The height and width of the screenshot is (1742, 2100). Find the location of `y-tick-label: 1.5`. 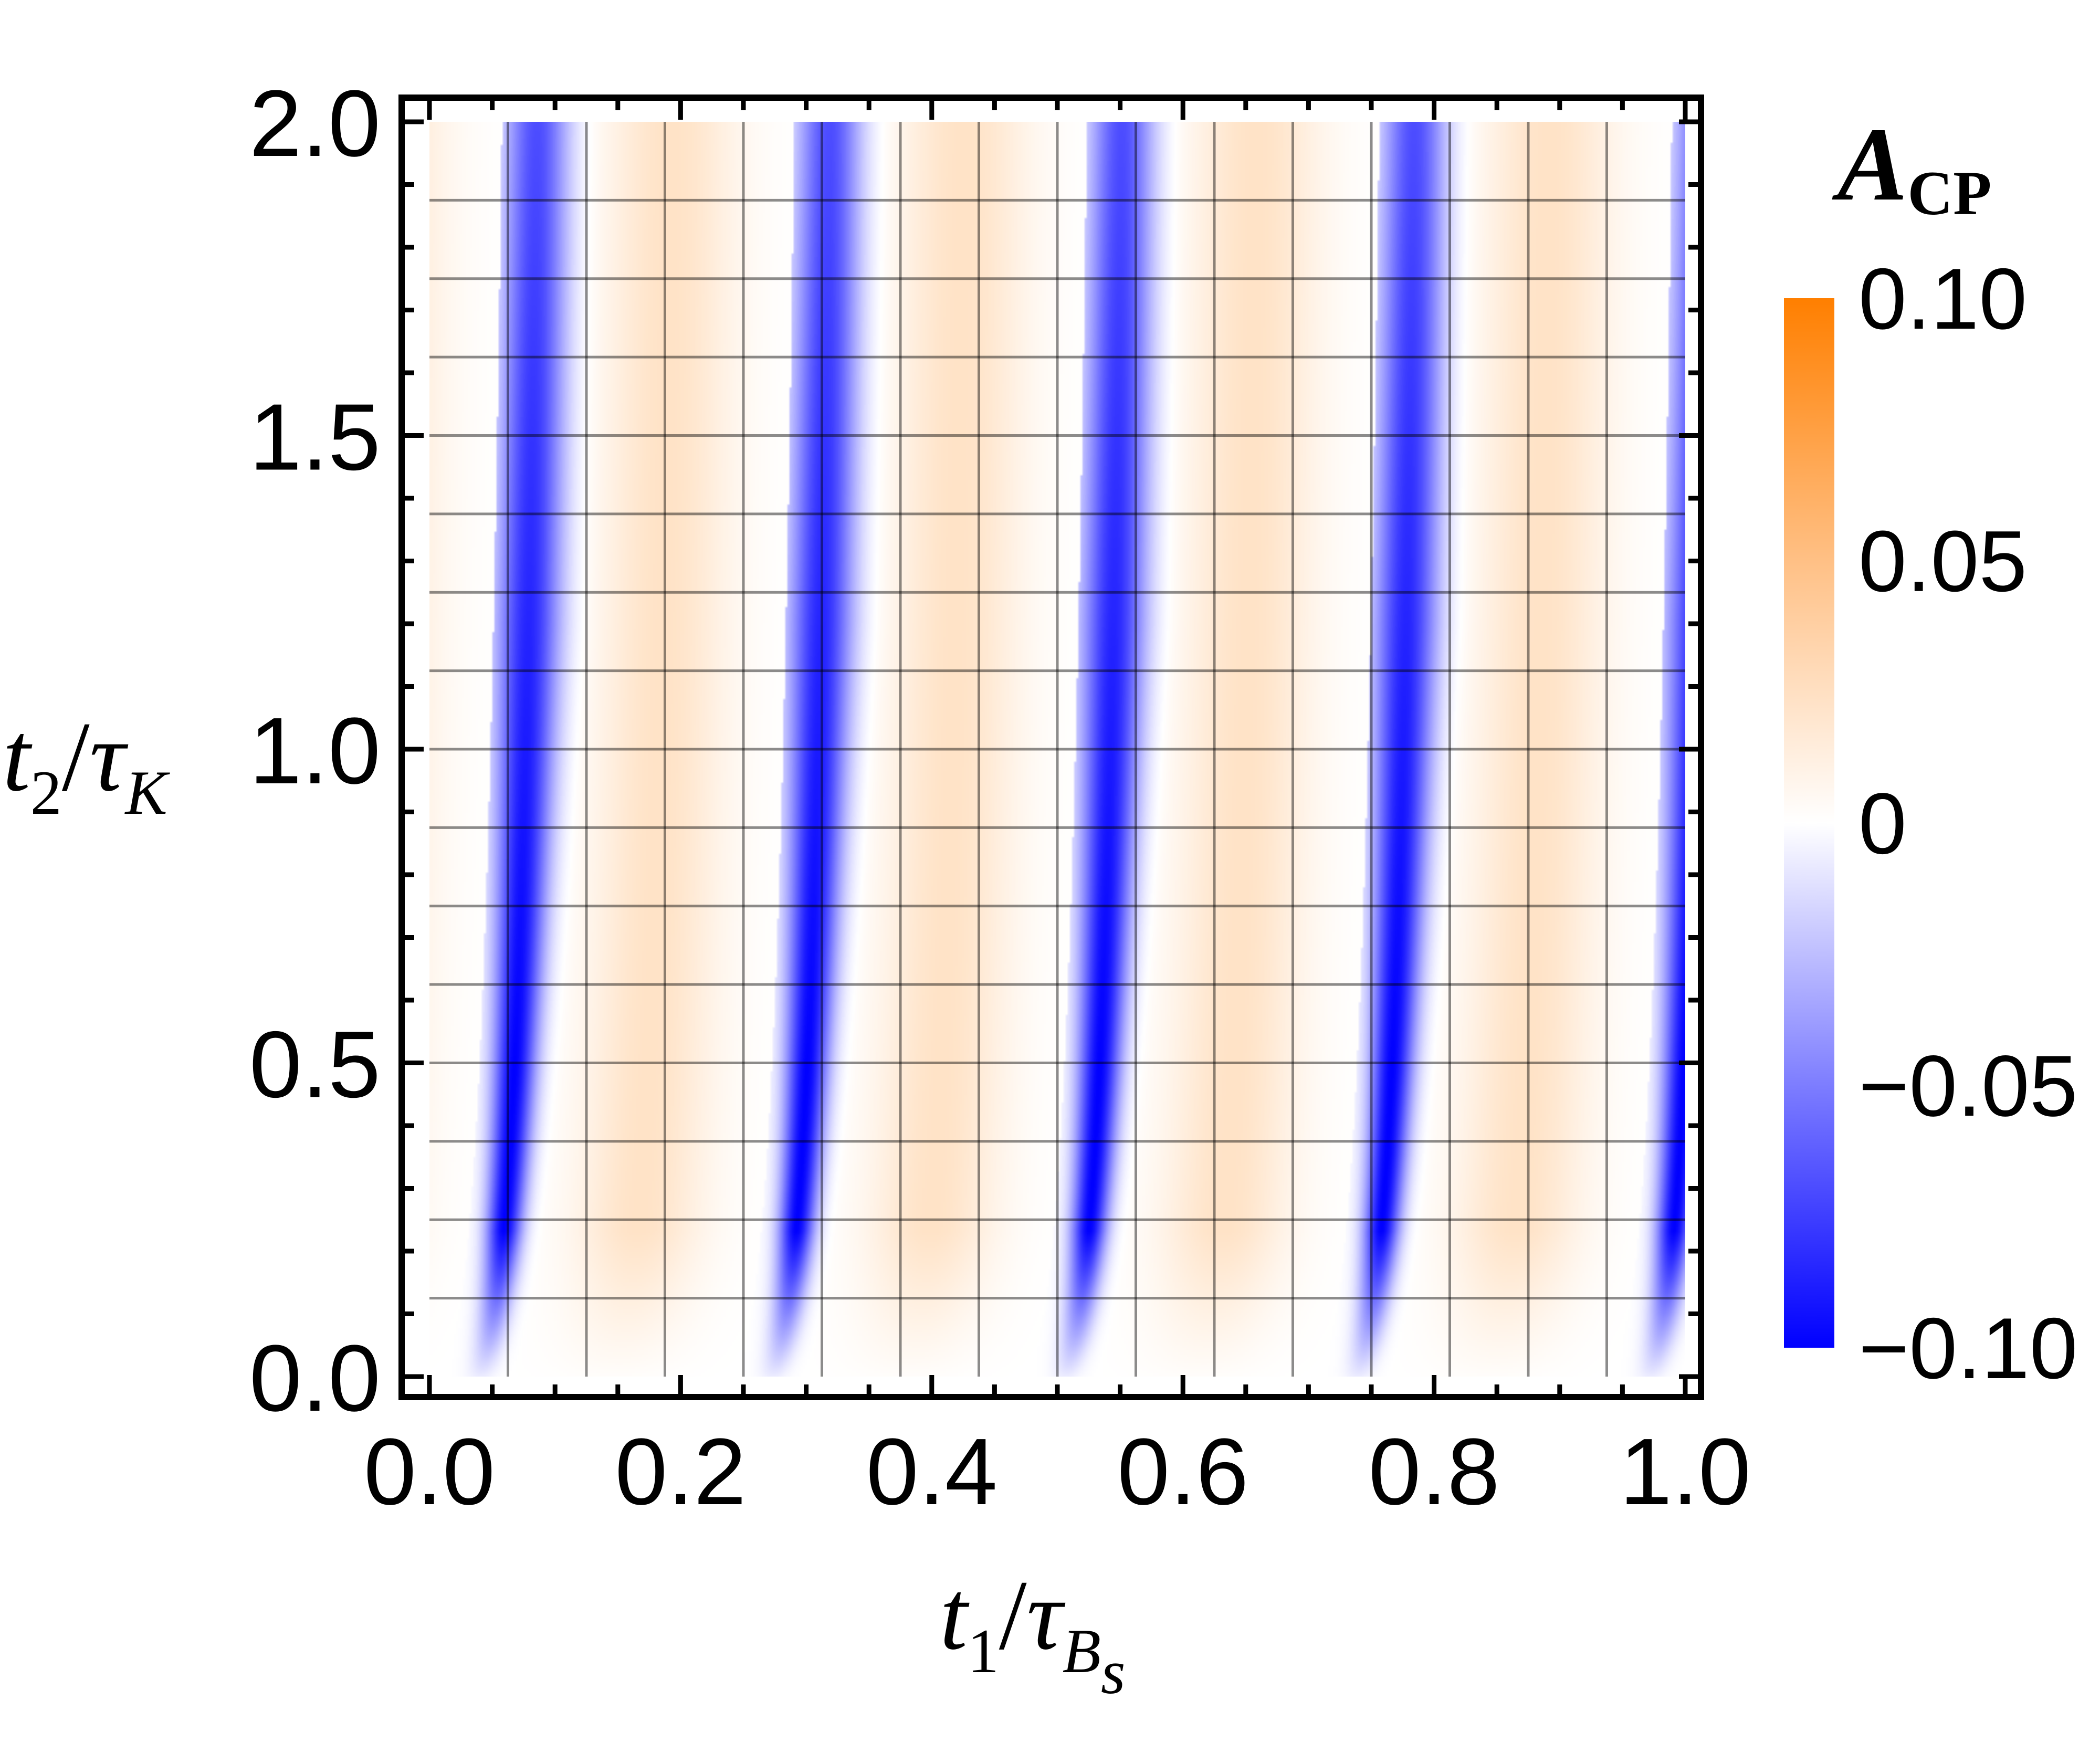

y-tick-label: 1.5 is located at coordinates (315, 437).